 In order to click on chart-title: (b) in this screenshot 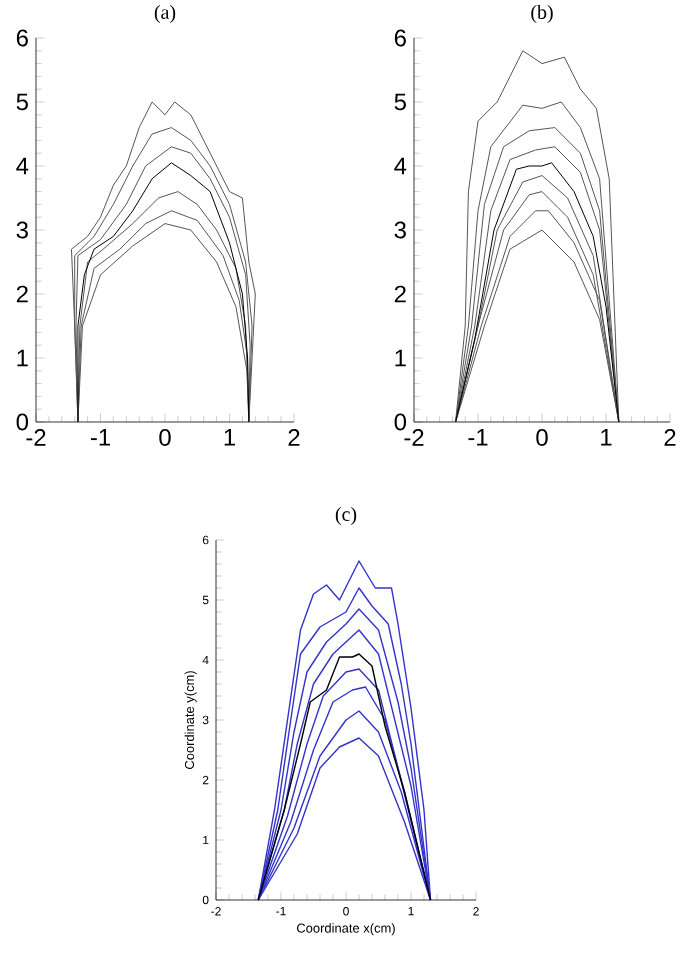, I will do `click(542, 13)`.